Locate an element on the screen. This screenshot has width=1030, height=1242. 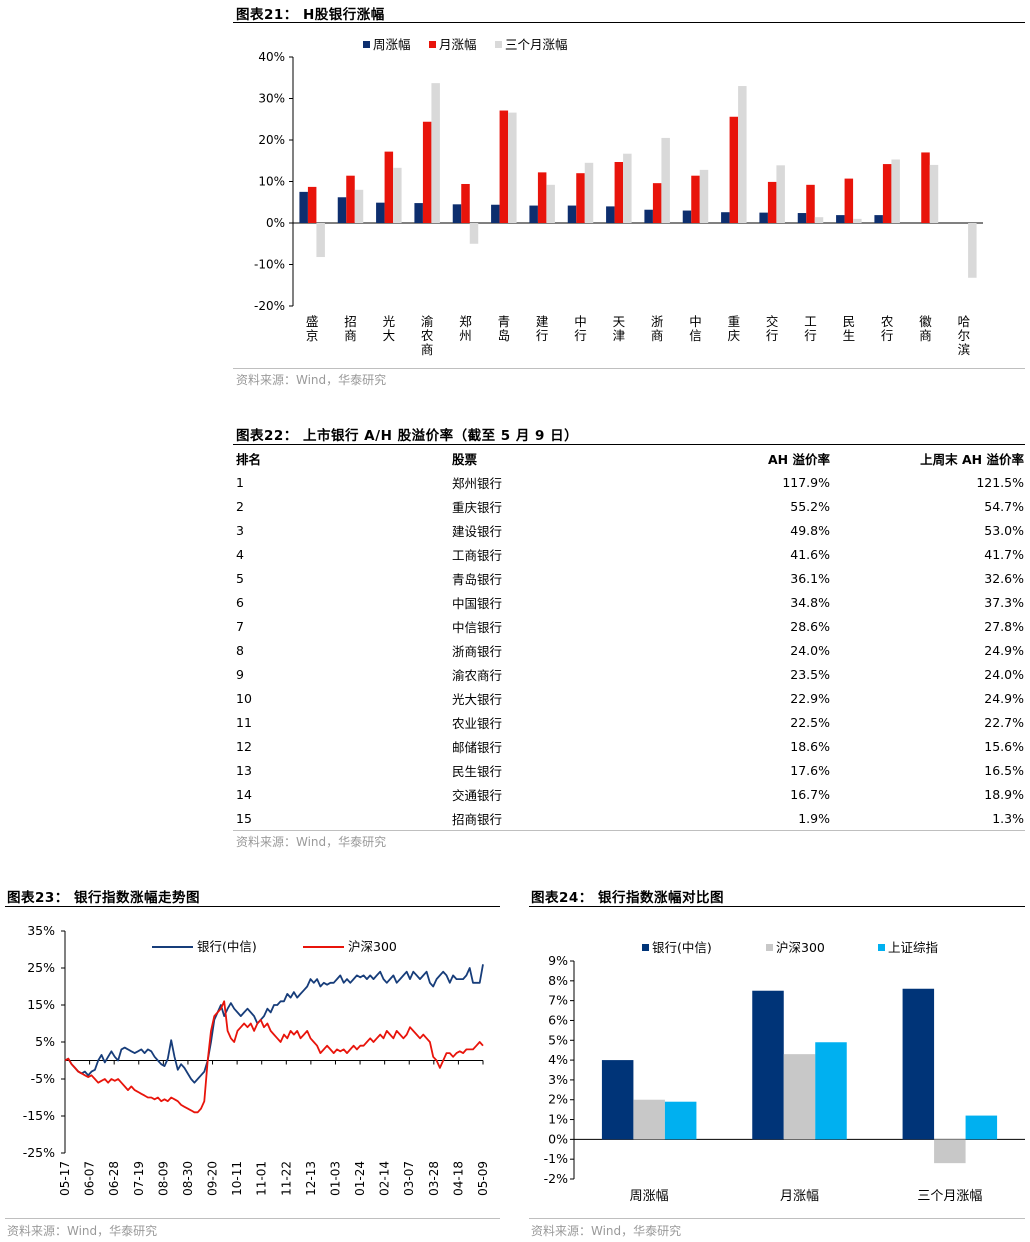
cell-rank: 4 is located at coordinates (240, 554).